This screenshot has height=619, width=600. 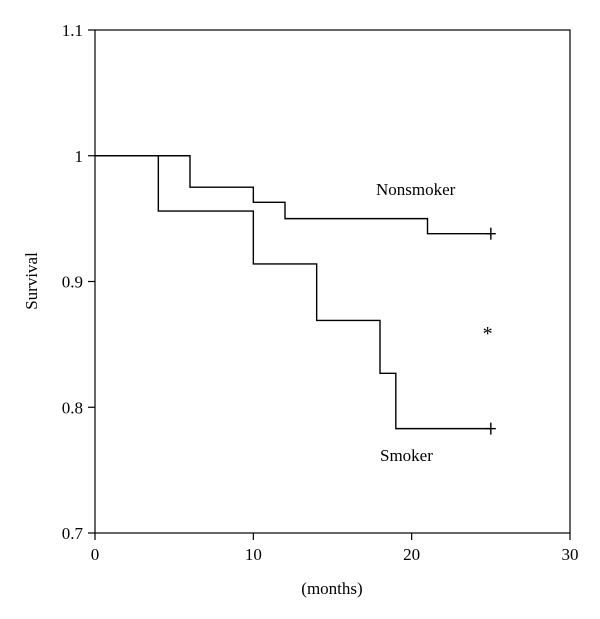 I want to click on series-labels: Nonsmoker Smoker, so click(x=416, y=322).